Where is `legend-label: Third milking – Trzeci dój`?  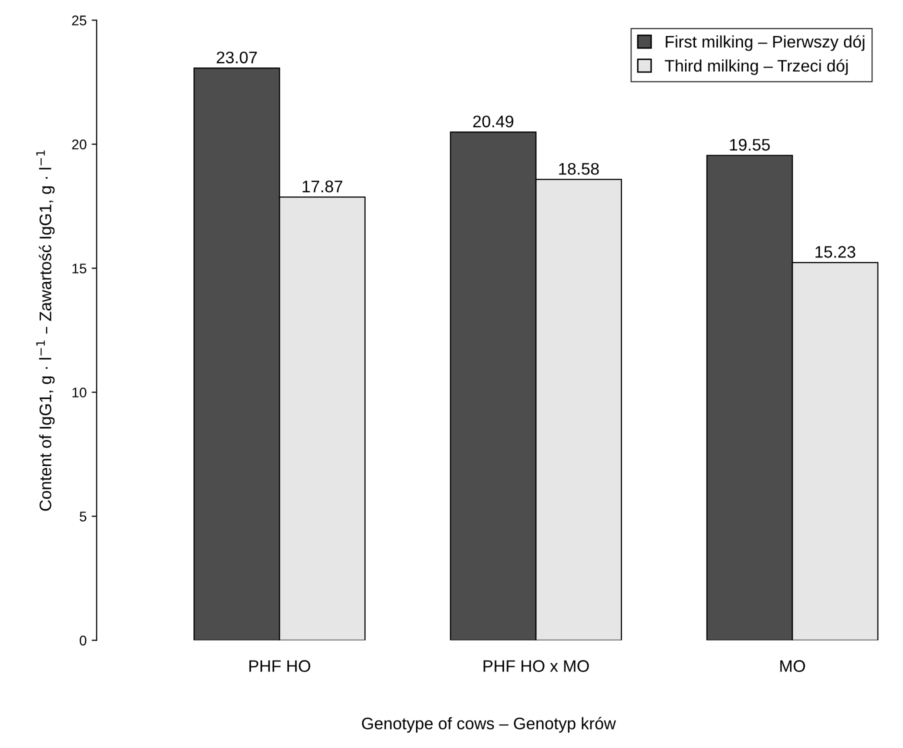
legend-label: Third milking – Trzeci dój is located at coordinates (756, 67).